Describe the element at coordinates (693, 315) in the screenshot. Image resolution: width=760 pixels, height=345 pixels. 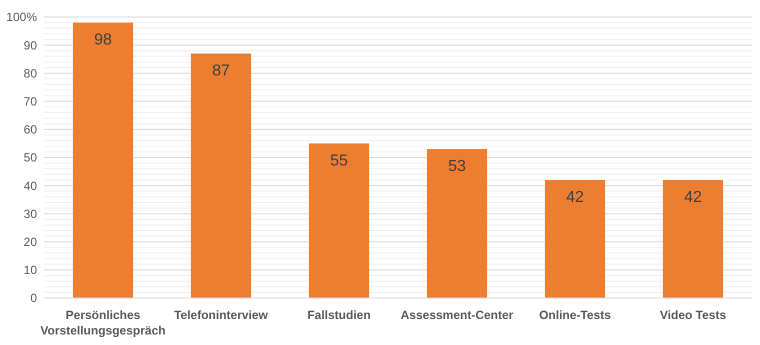
I see `x-tick-label: Video Tests` at that location.